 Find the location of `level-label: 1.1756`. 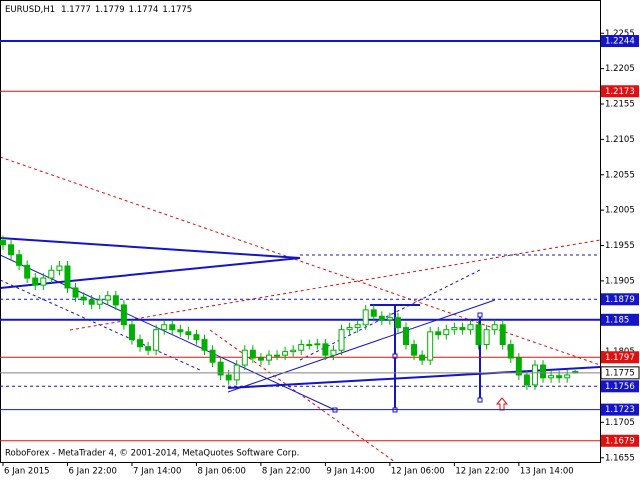

level-label: 1.1756 is located at coordinates (620, 387).